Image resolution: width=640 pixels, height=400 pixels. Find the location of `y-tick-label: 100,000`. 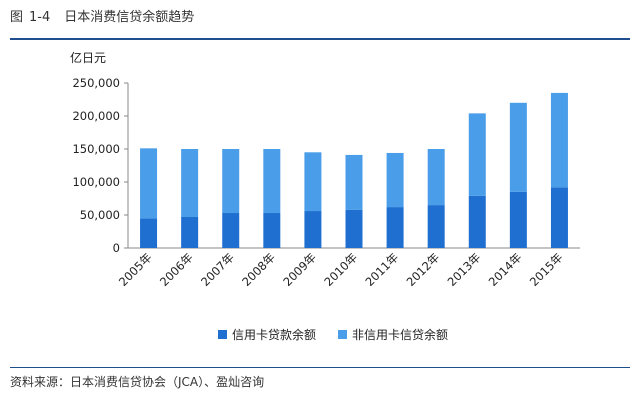

y-tick-label: 100,000 is located at coordinates (96, 182).